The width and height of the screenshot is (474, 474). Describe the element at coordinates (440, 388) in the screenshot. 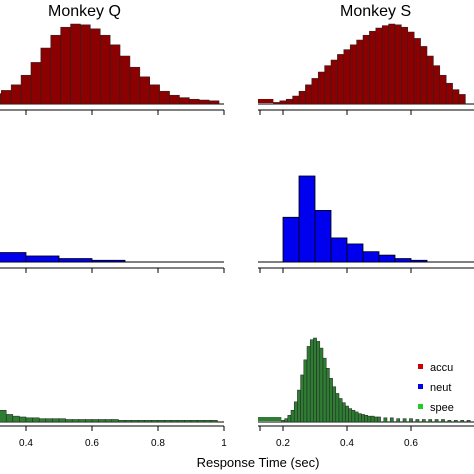

I see `legend-label: neut` at that location.